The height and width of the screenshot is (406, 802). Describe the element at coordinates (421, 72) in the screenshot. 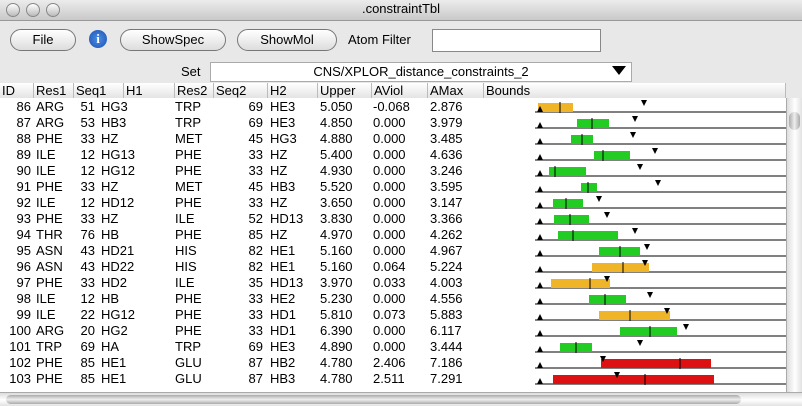

I see `set-select: CNS/XPLOR_distance_constraints_2` at that location.